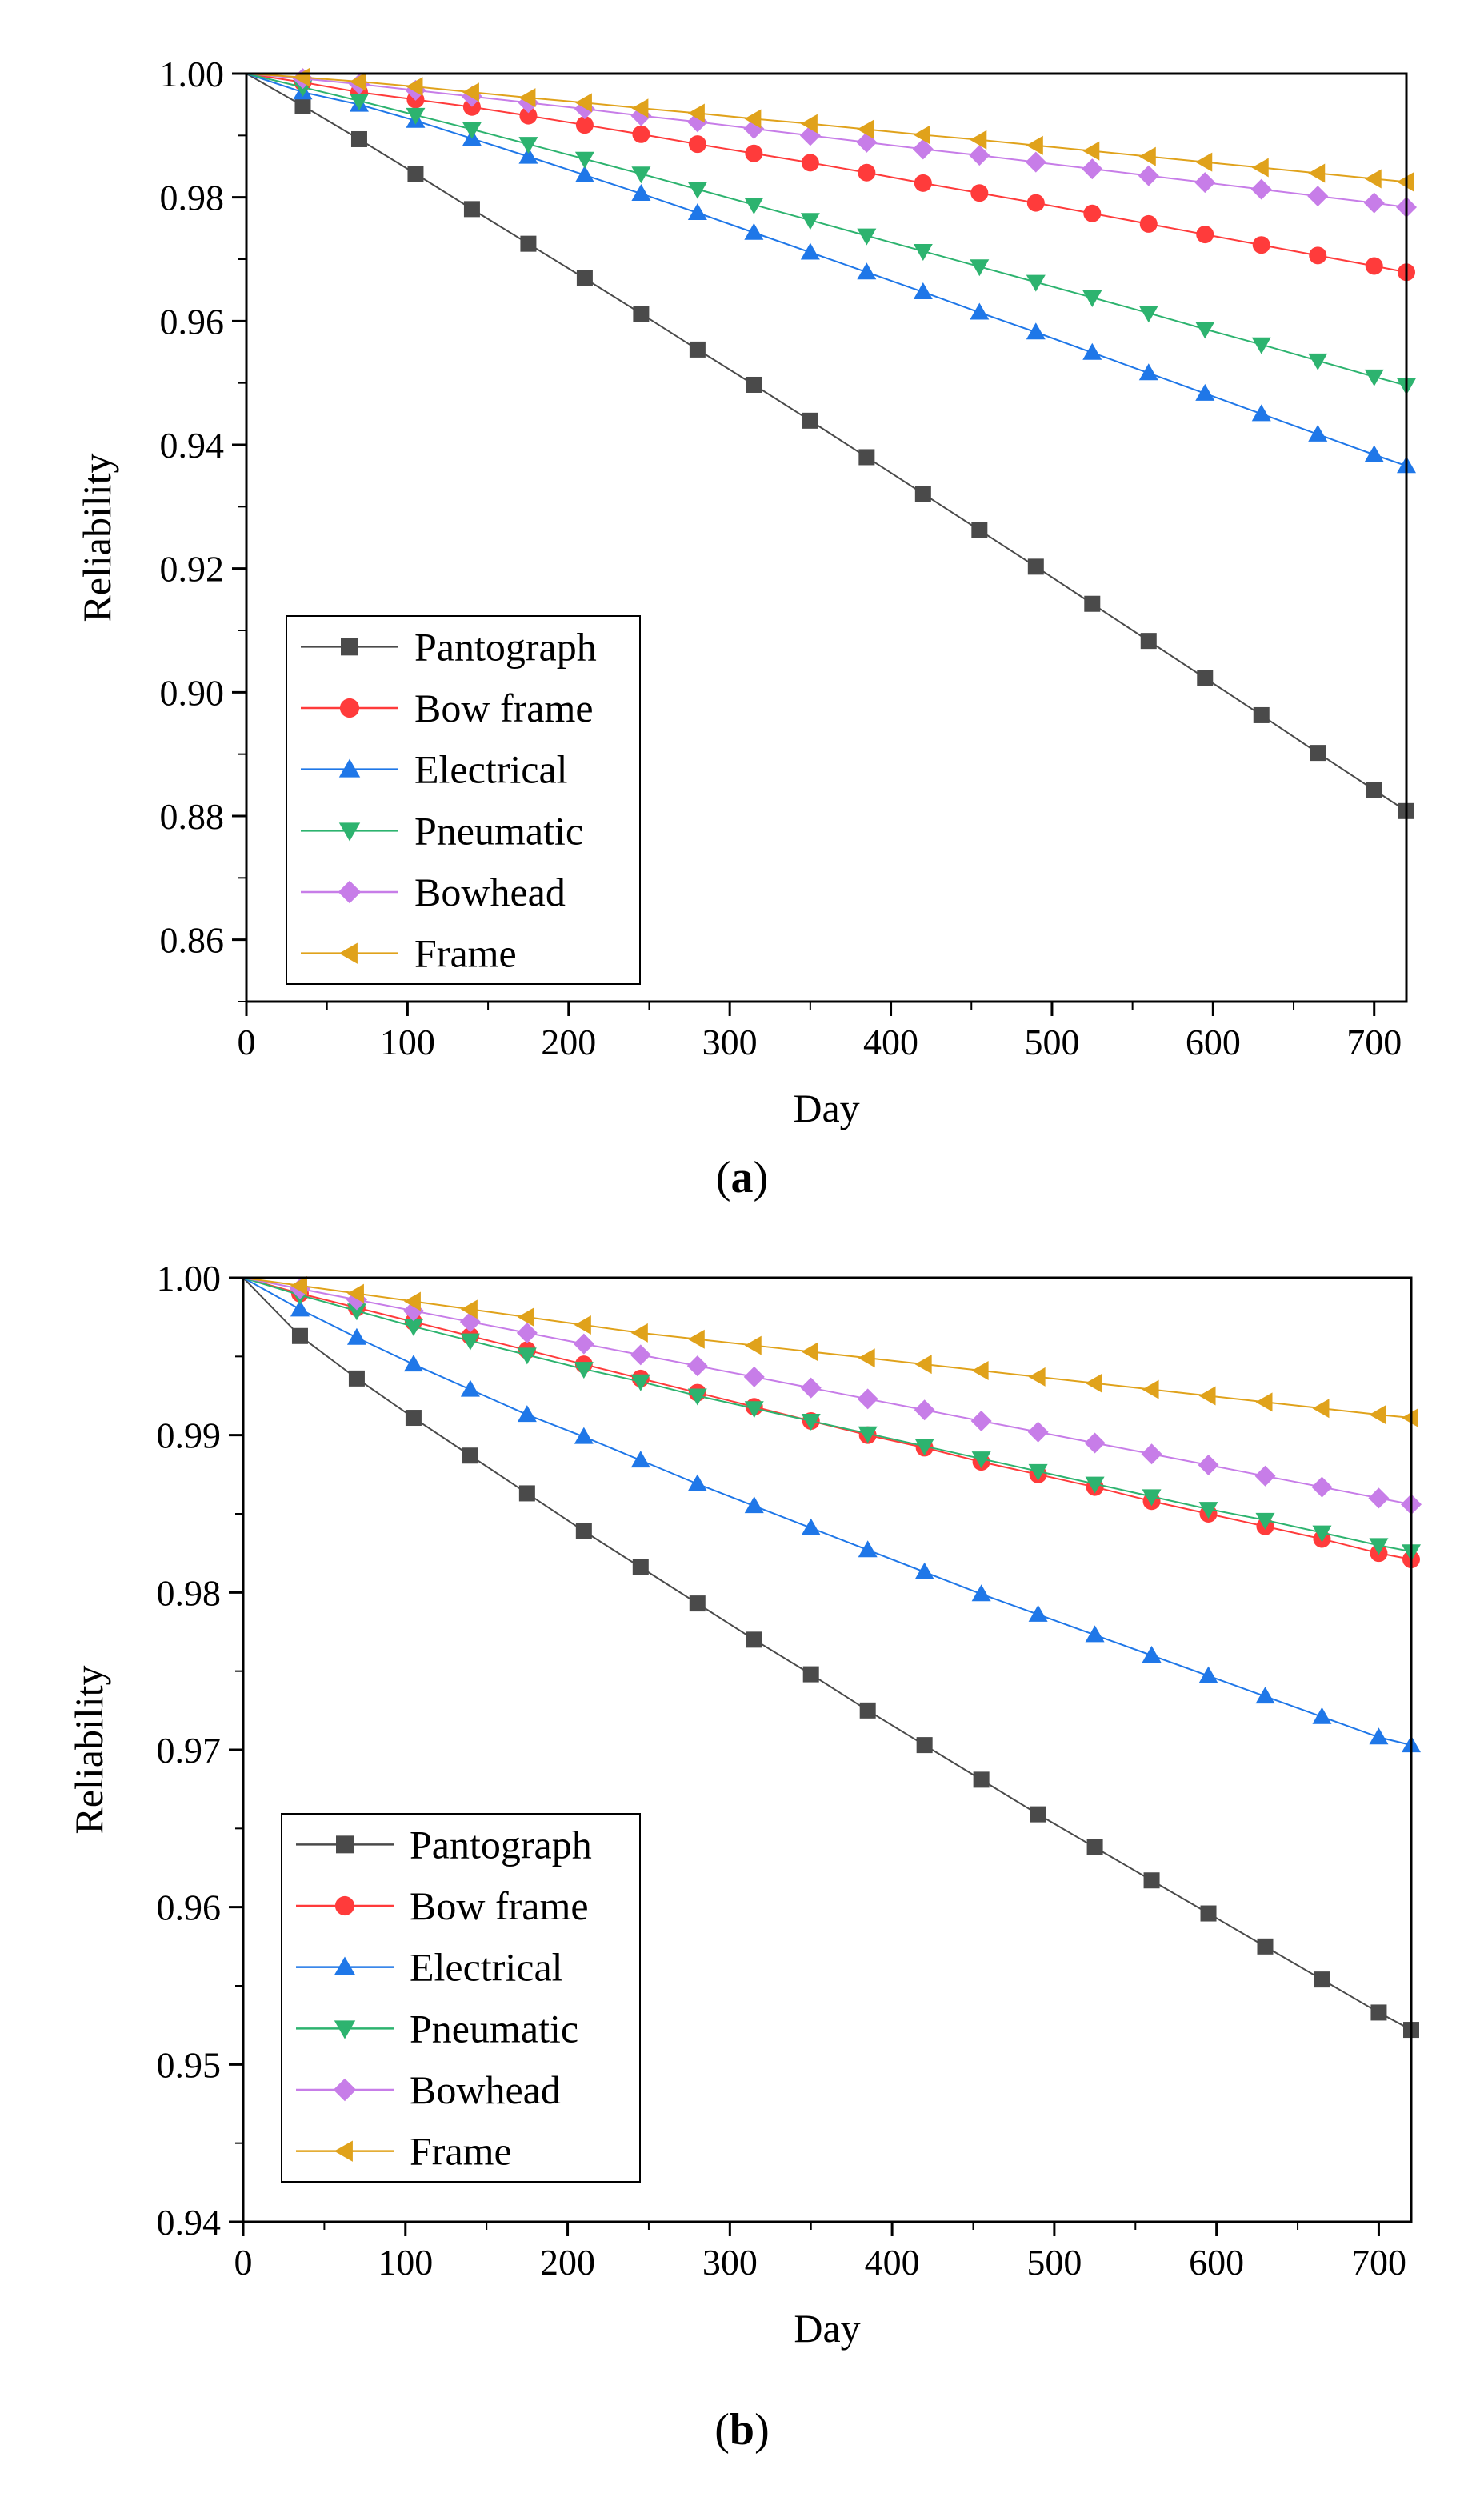 The width and height of the screenshot is (1484, 2505). I want to click on x-tick-label: 100, so click(407, 1042).